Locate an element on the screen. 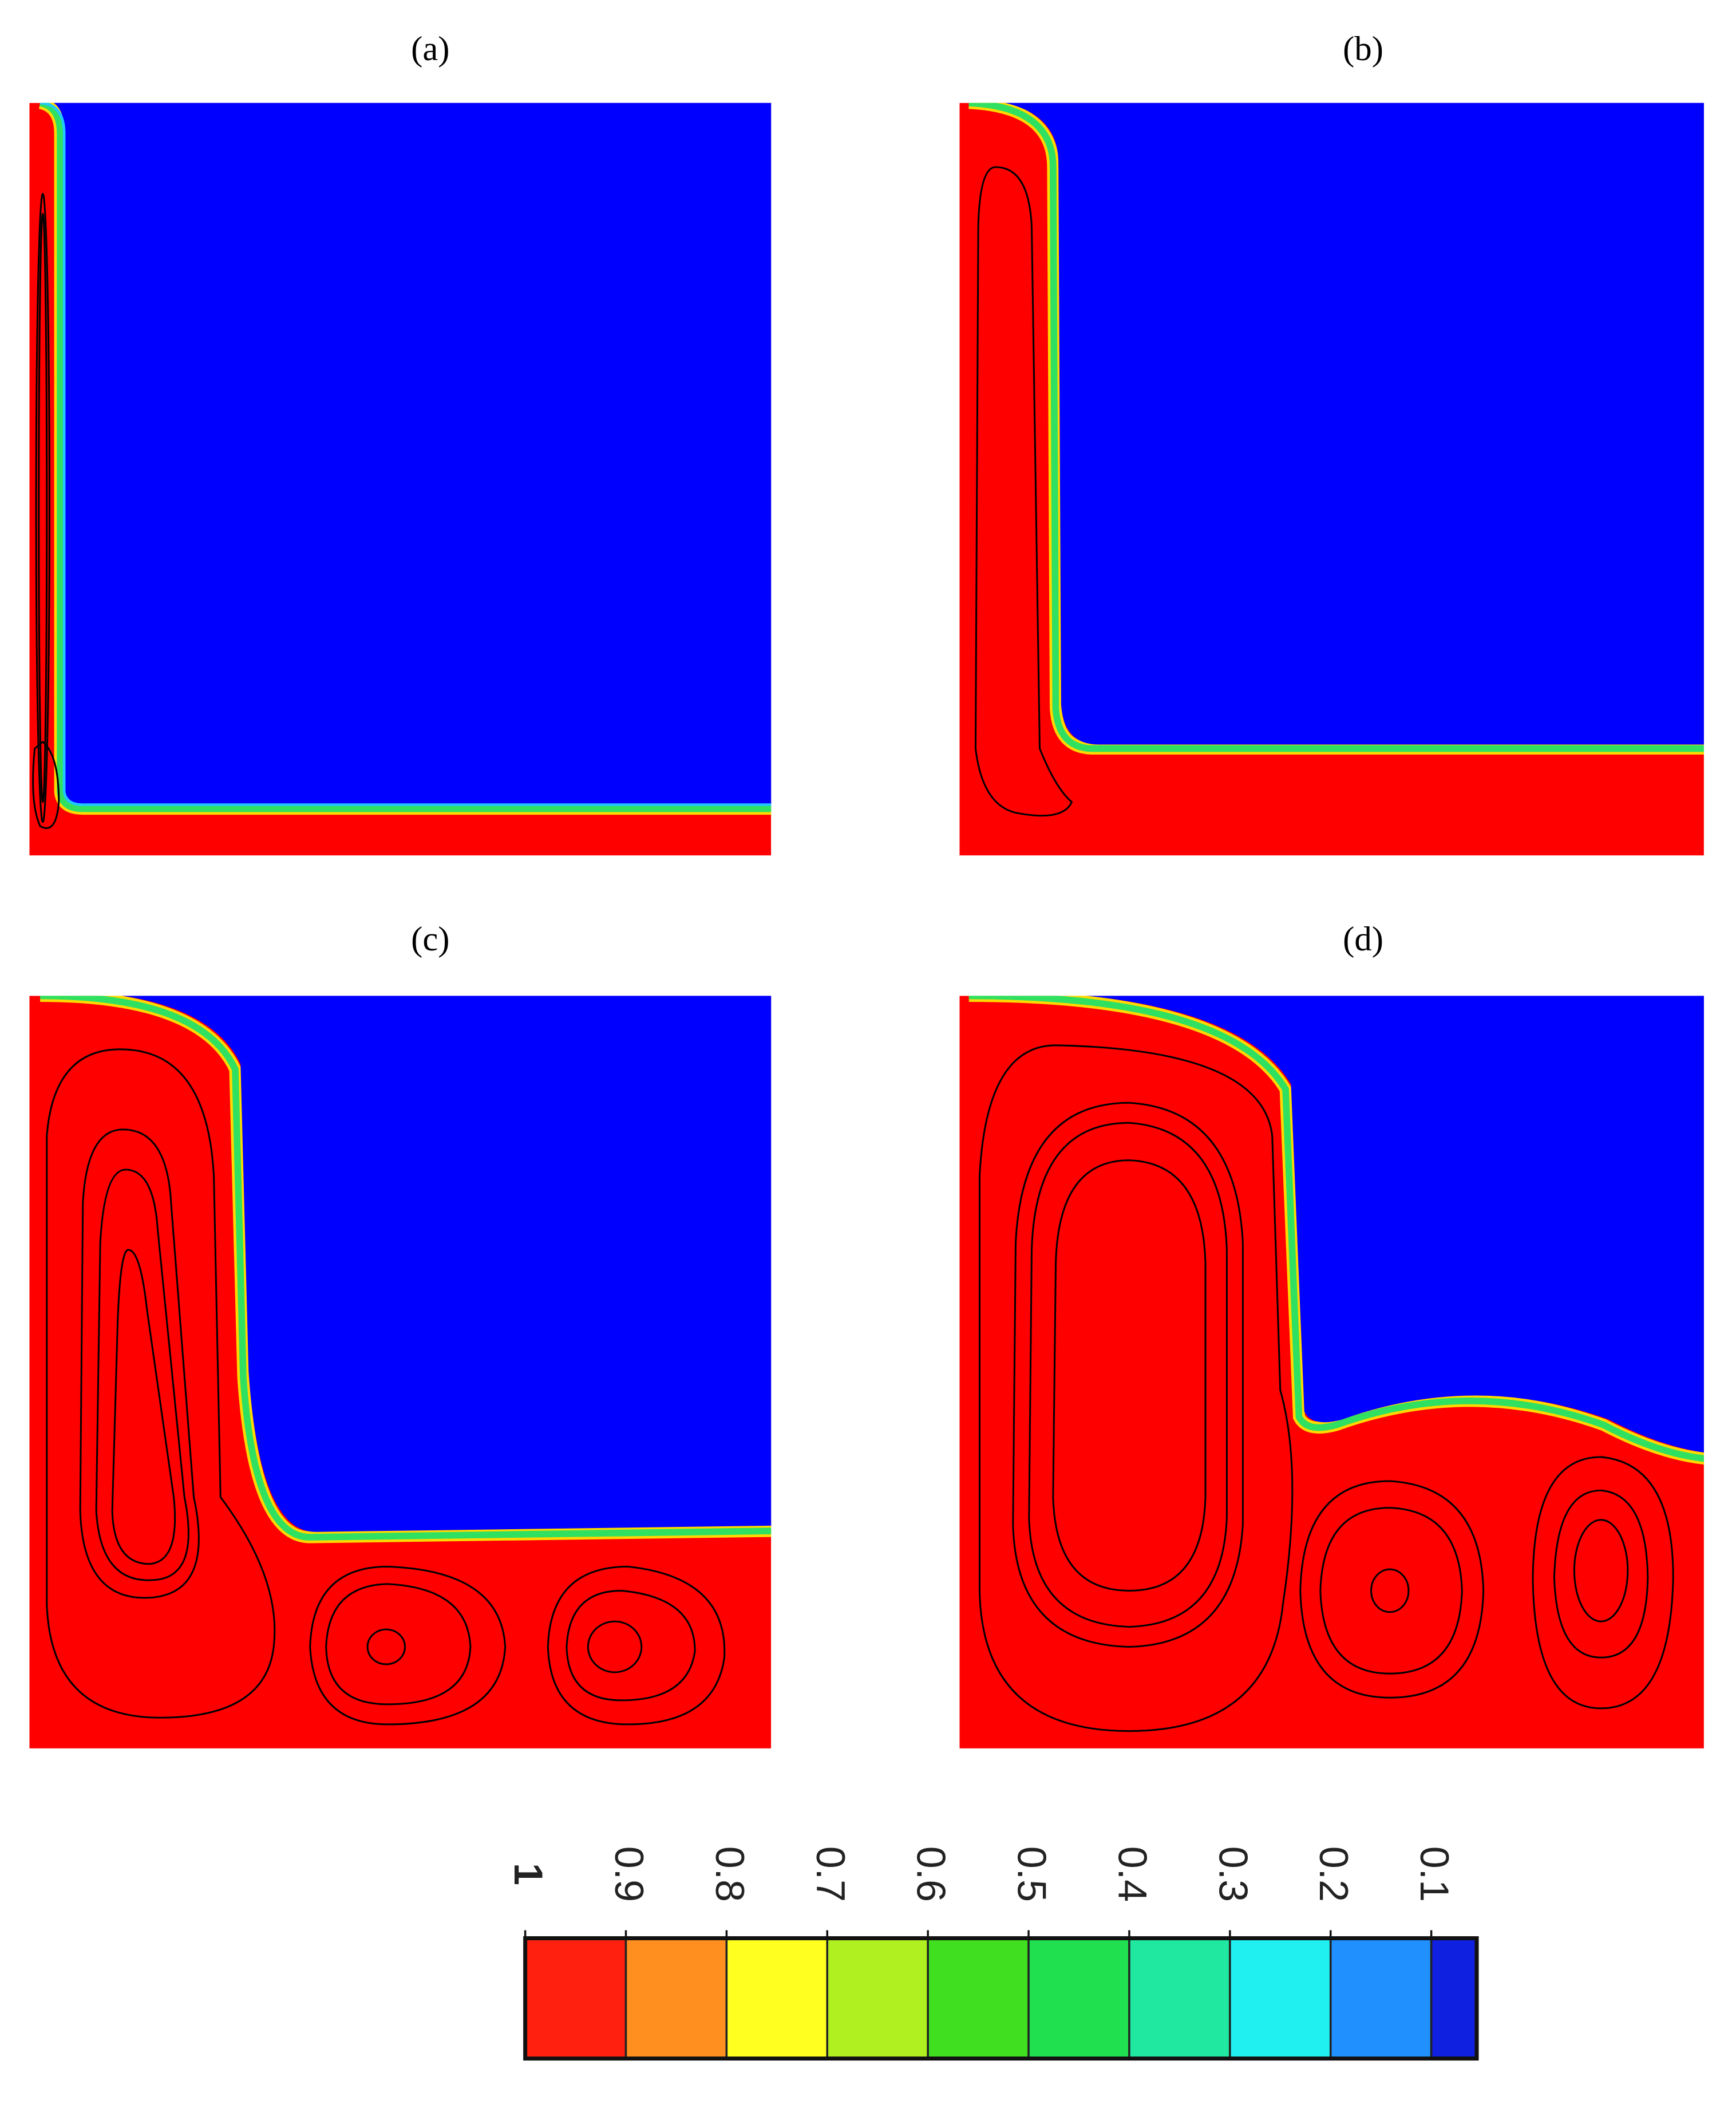  colorbar-tick-label: 0.9 is located at coordinates (629, 1874).